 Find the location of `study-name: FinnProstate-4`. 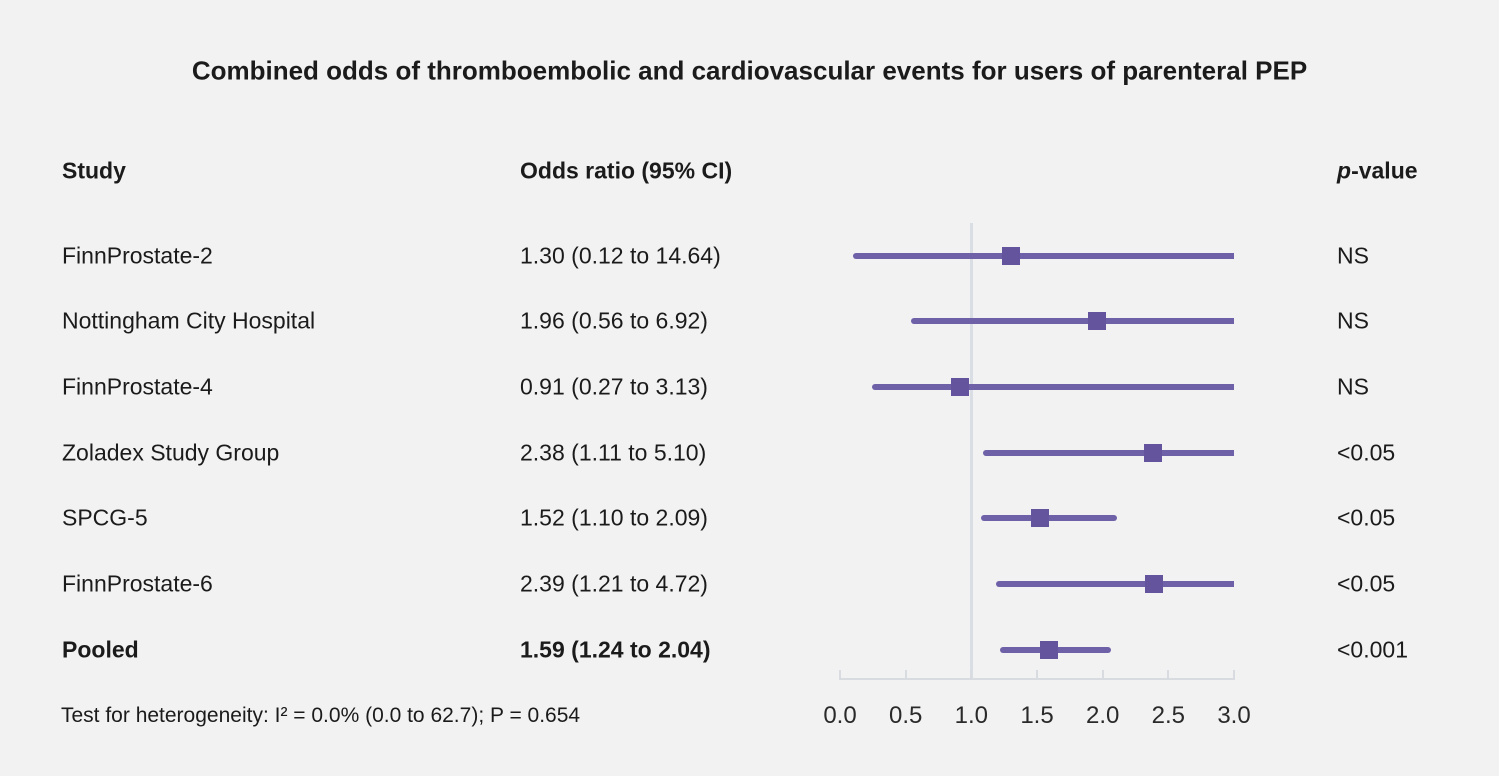

study-name: FinnProstate-4 is located at coordinates (137, 386).